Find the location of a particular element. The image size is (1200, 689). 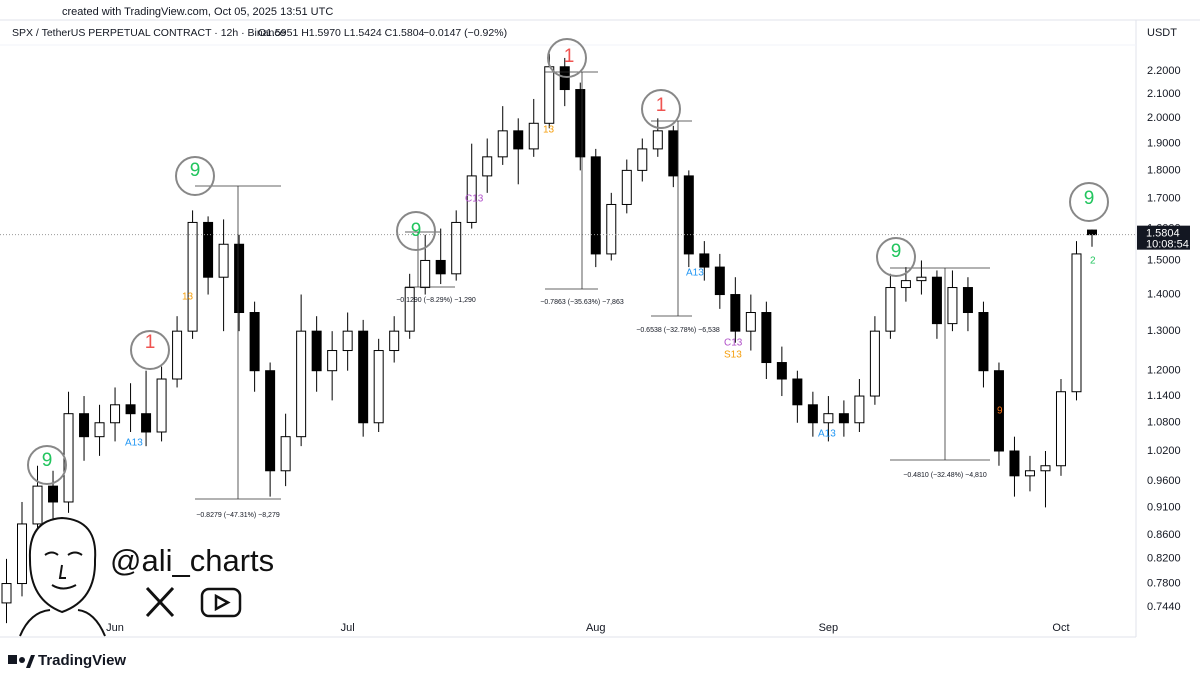

y-tick-label: 0.9100 is located at coordinates (1164, 507).